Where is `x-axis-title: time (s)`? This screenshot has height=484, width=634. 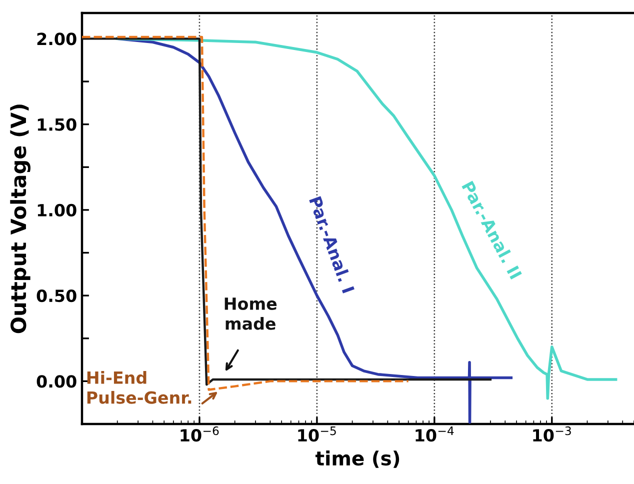 x-axis-title: time (s) is located at coordinates (357, 459).